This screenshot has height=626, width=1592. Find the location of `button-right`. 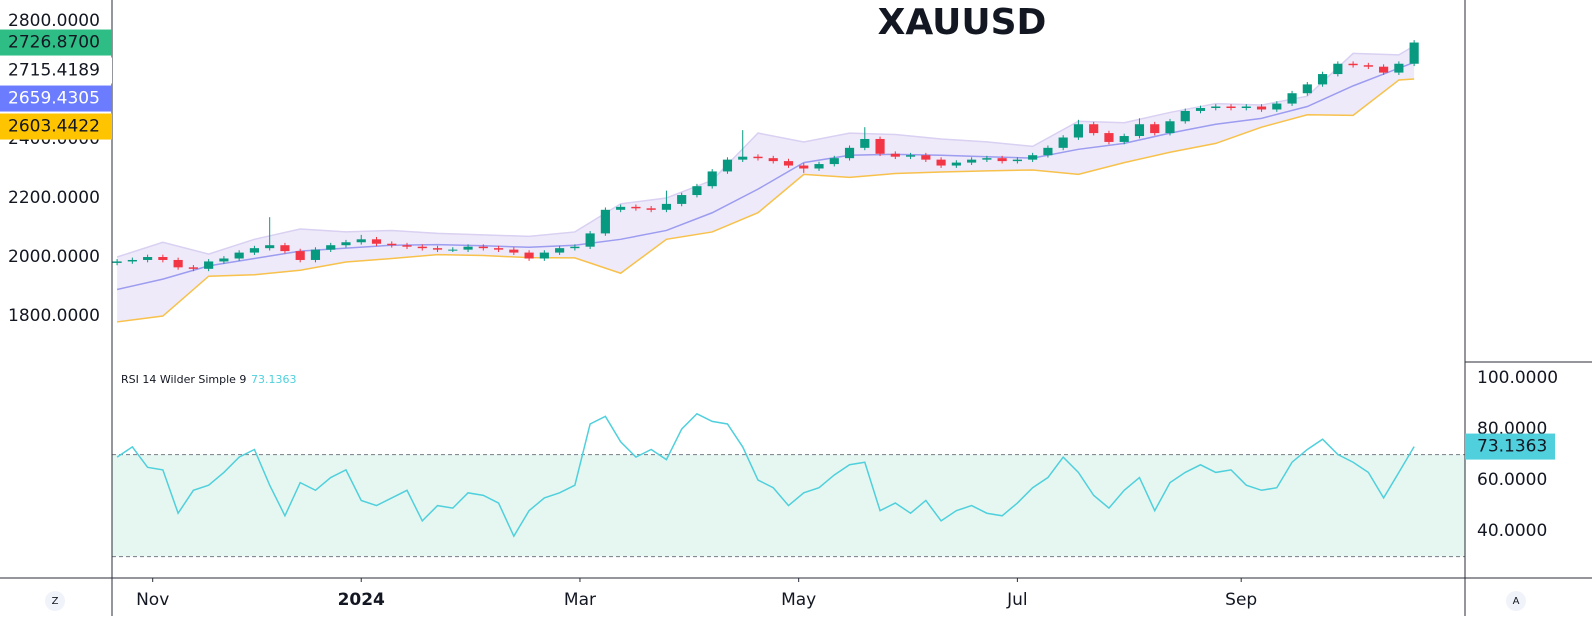

button-right is located at coordinates (1516, 601).